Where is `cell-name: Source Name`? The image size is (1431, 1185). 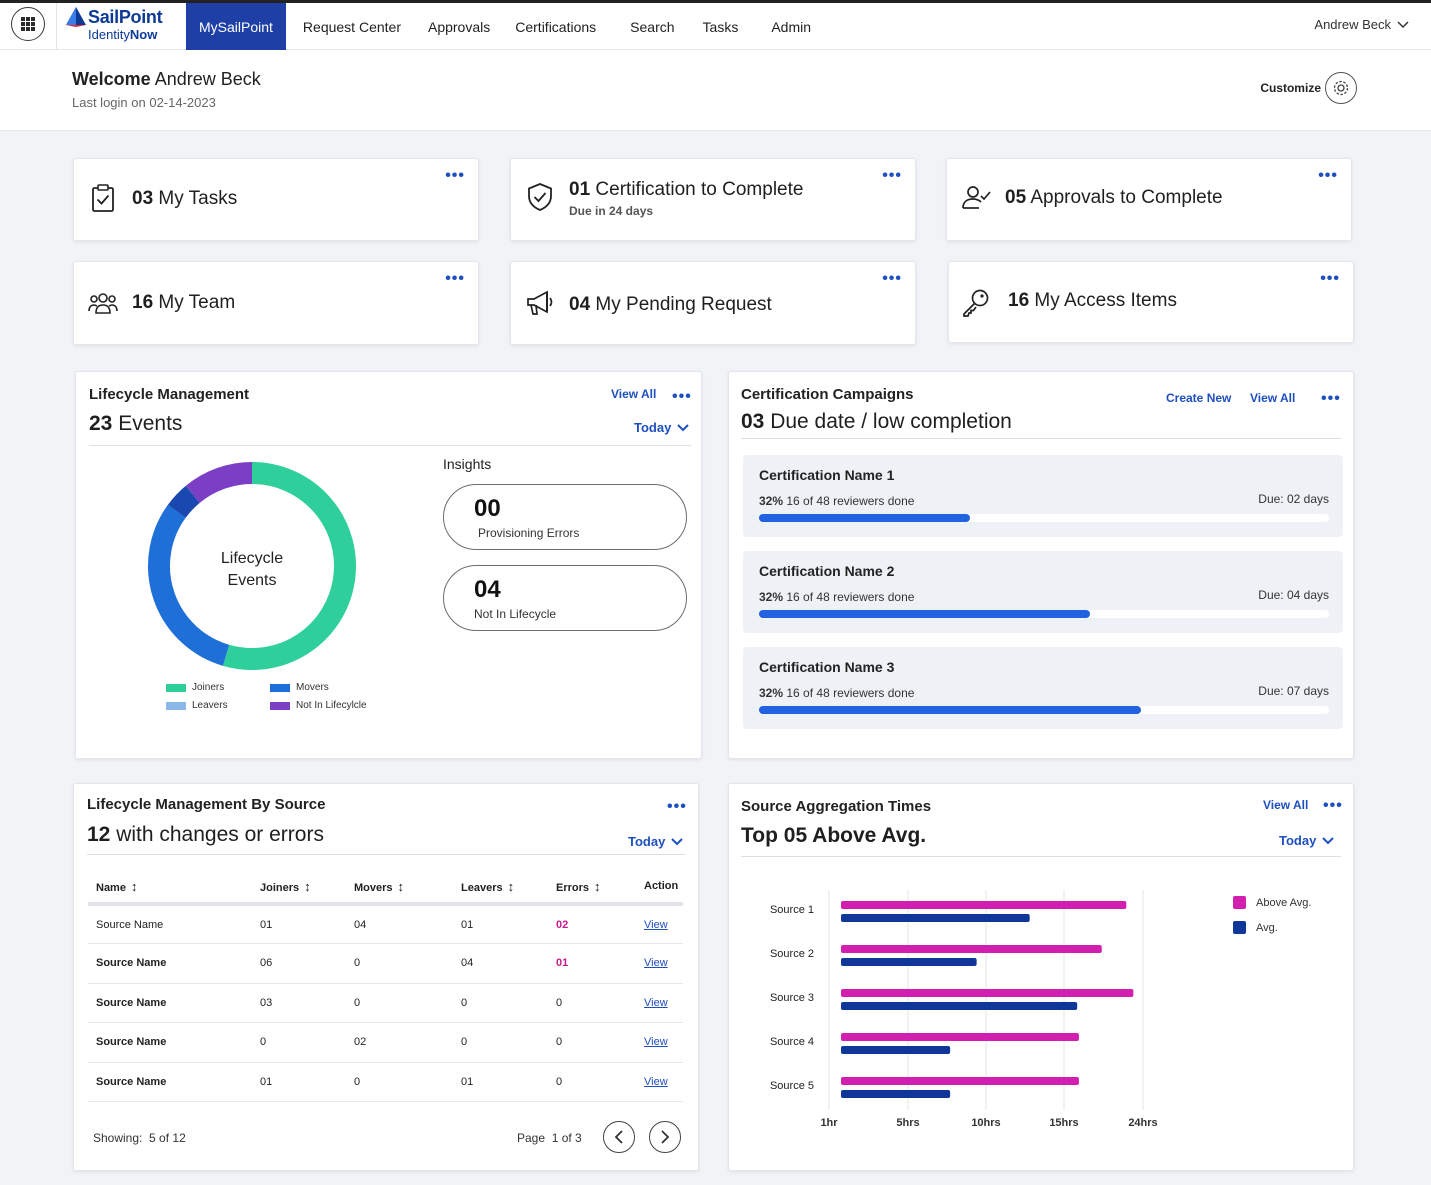 cell-name: Source Name is located at coordinates (170, 1042).